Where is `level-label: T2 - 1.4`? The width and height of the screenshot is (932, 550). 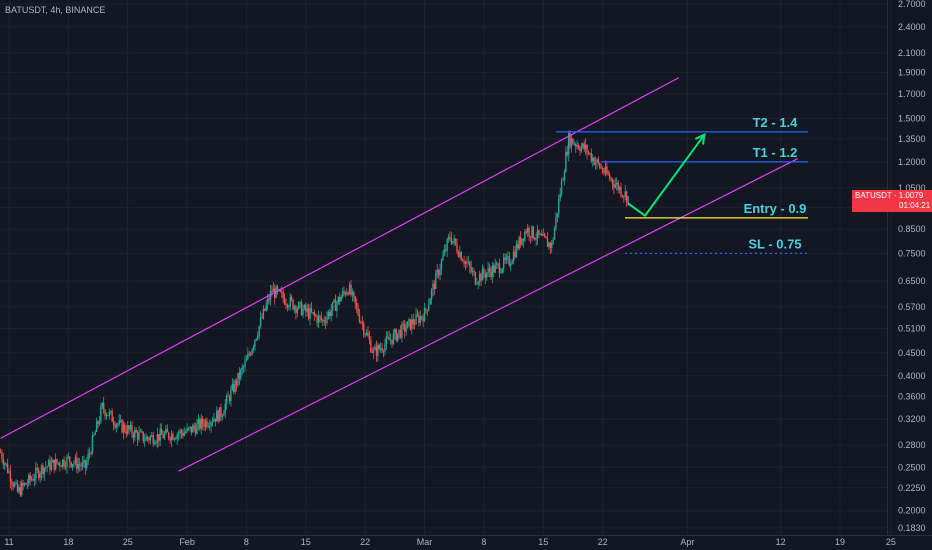
level-label: T2 - 1.4 is located at coordinates (776, 122).